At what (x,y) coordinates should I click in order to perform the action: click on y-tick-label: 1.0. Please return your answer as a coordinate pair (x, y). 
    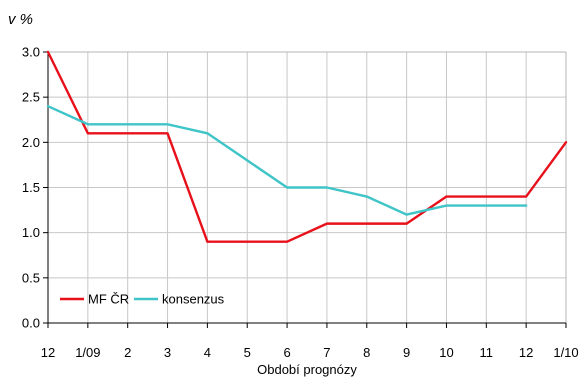
    Looking at the image, I should click on (31, 232).